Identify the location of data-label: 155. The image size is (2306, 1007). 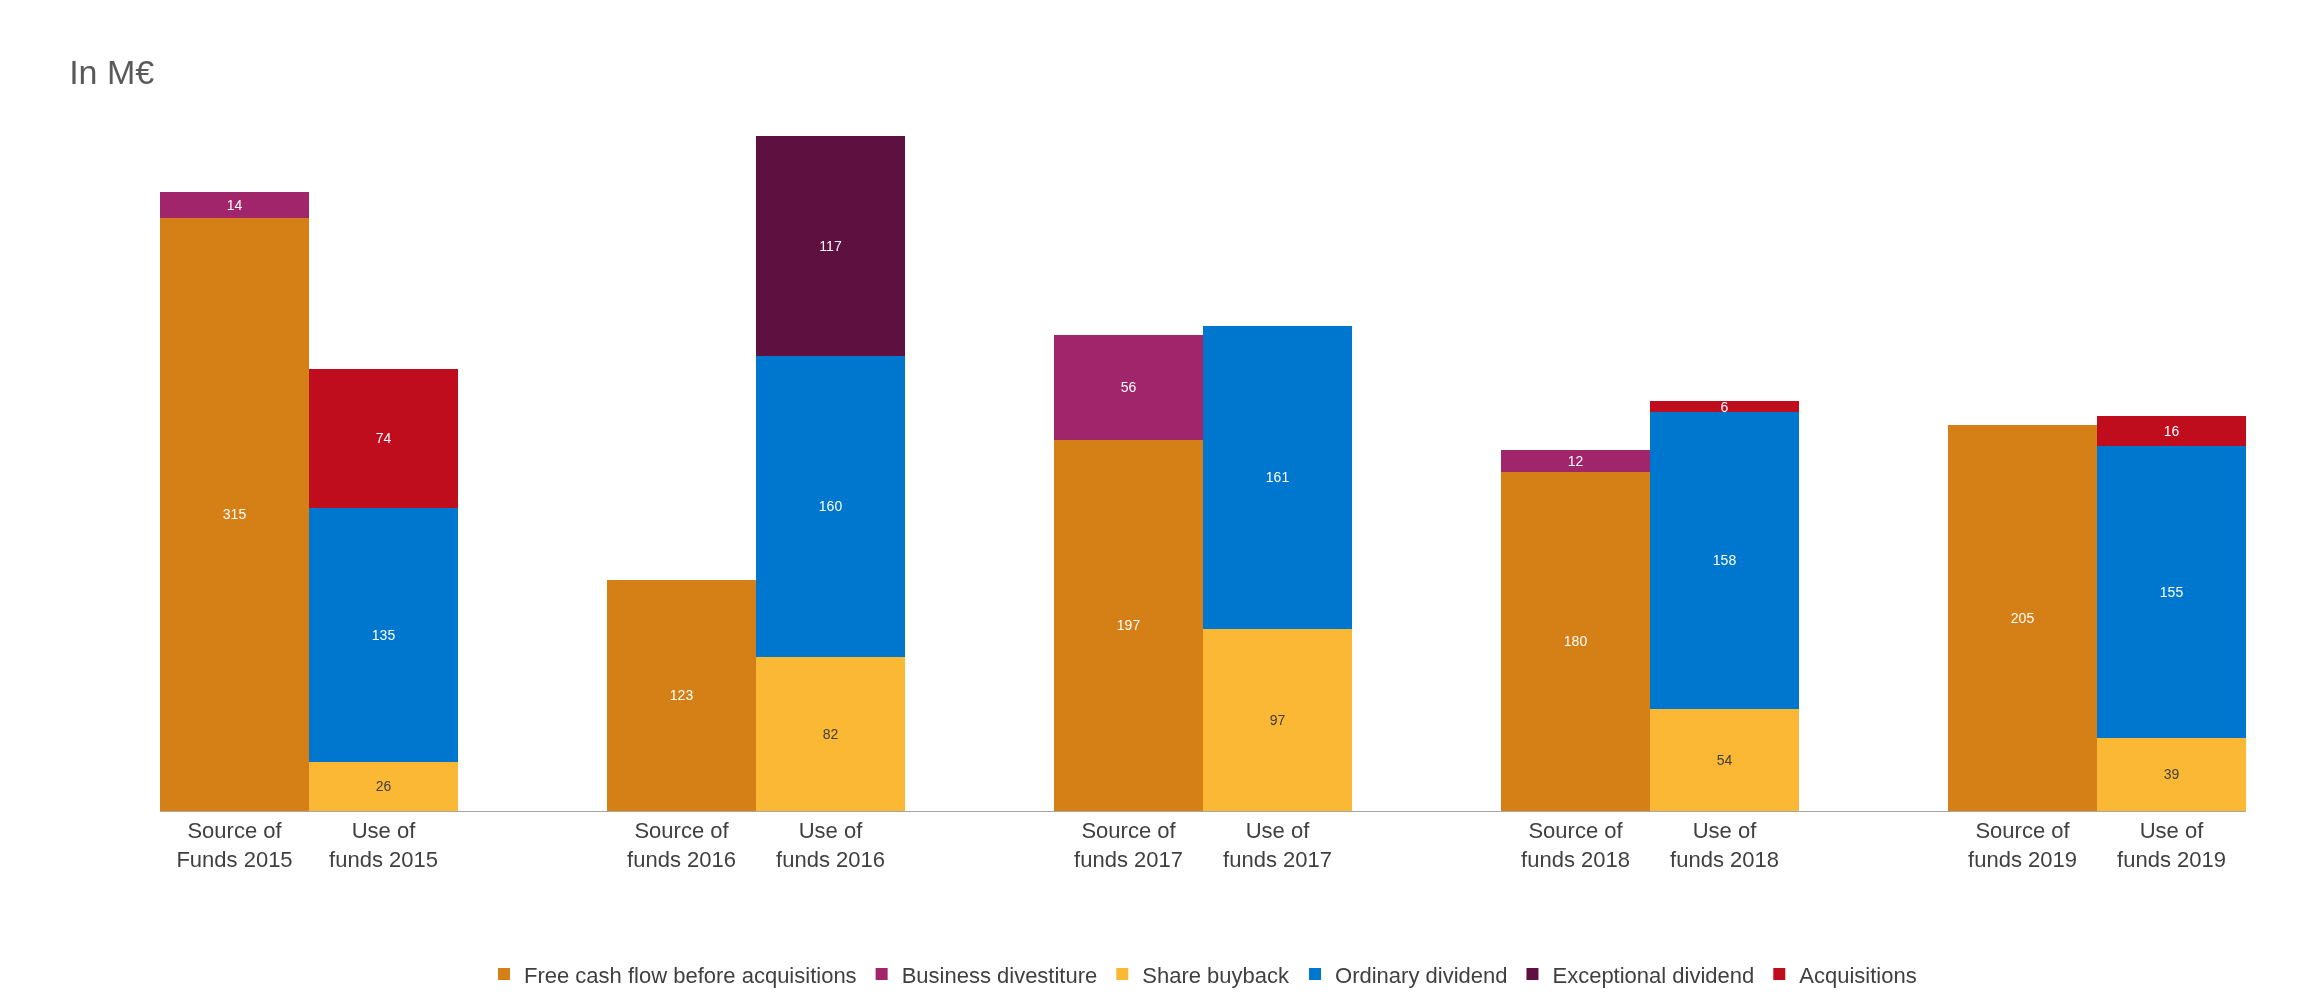
(2171, 591).